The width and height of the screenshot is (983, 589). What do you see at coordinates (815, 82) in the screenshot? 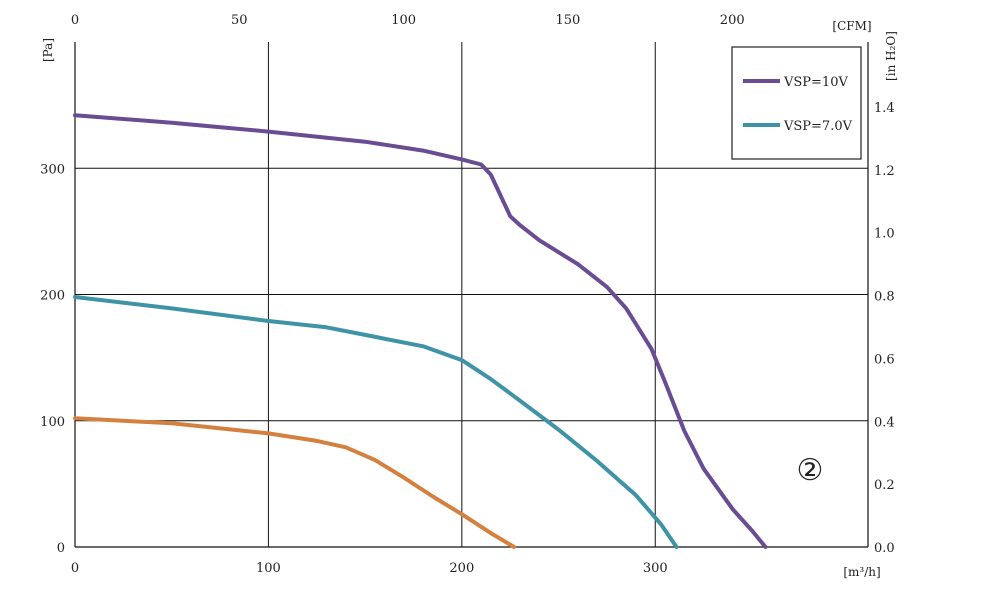
I see `legend-label-vsp-10v: VSP=10V` at bounding box center [815, 82].